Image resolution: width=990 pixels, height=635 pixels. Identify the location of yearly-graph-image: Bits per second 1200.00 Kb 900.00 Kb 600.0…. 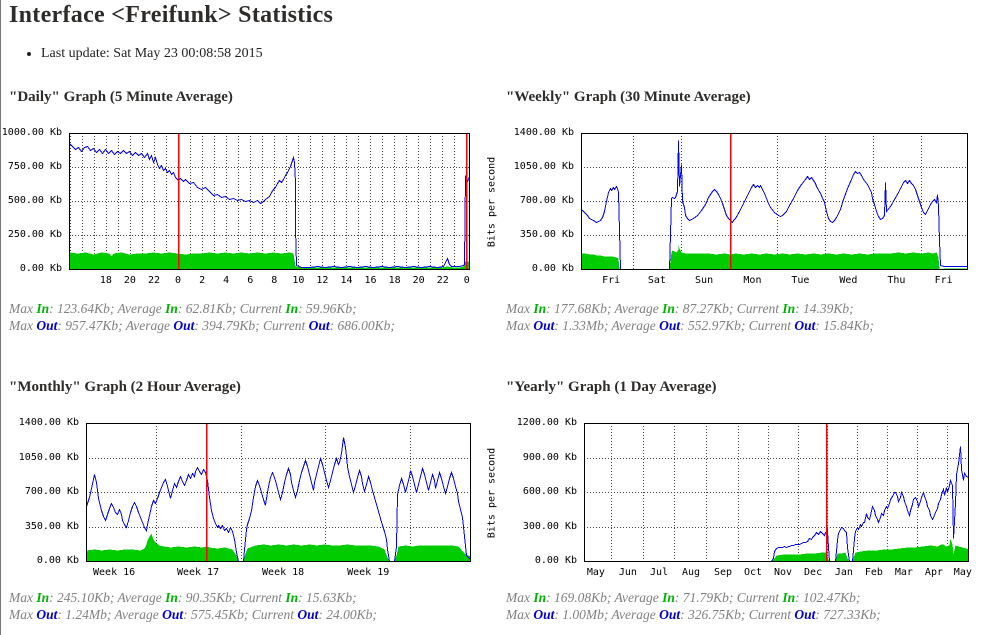
(737, 503).